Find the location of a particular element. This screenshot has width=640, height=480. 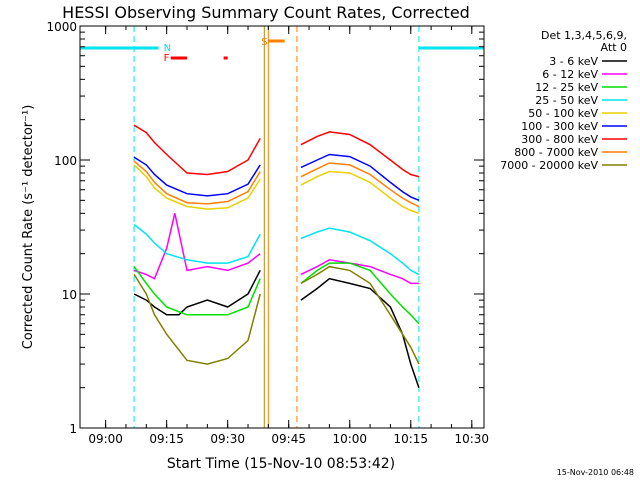

y-tick-label: 10 is located at coordinates (69, 295).